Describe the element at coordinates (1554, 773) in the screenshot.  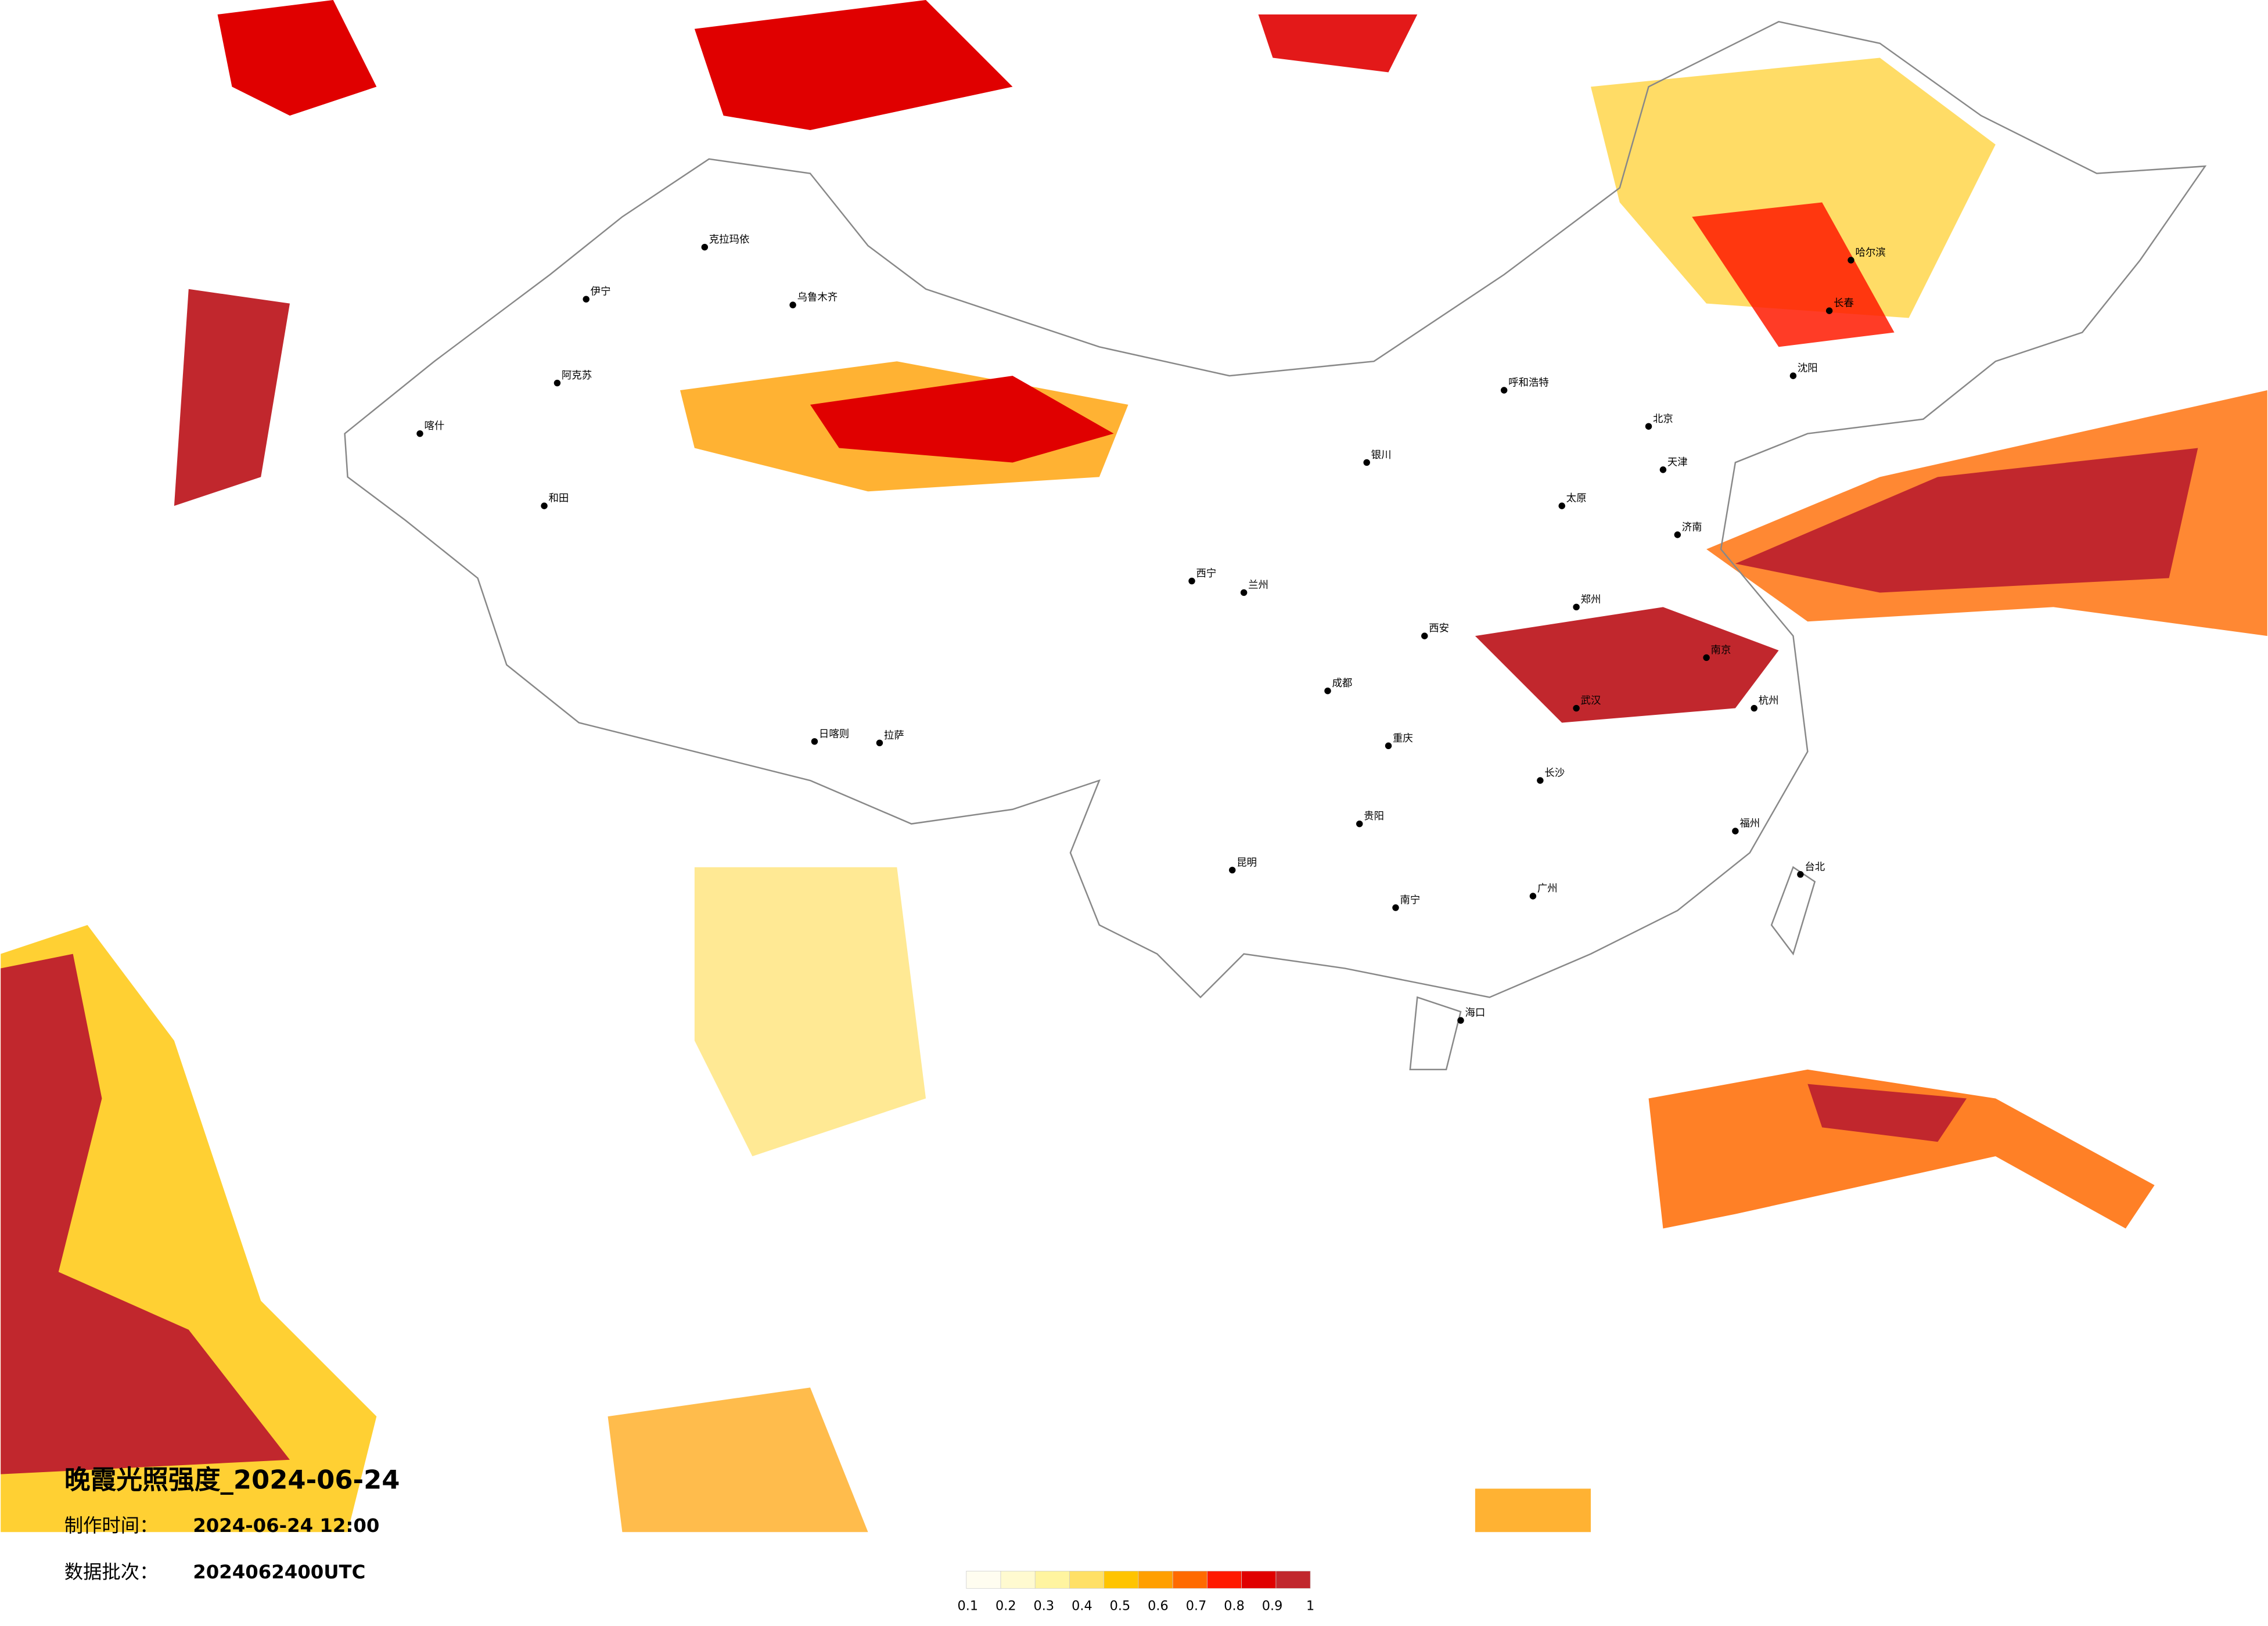
I see `city-label: 长沙` at that location.